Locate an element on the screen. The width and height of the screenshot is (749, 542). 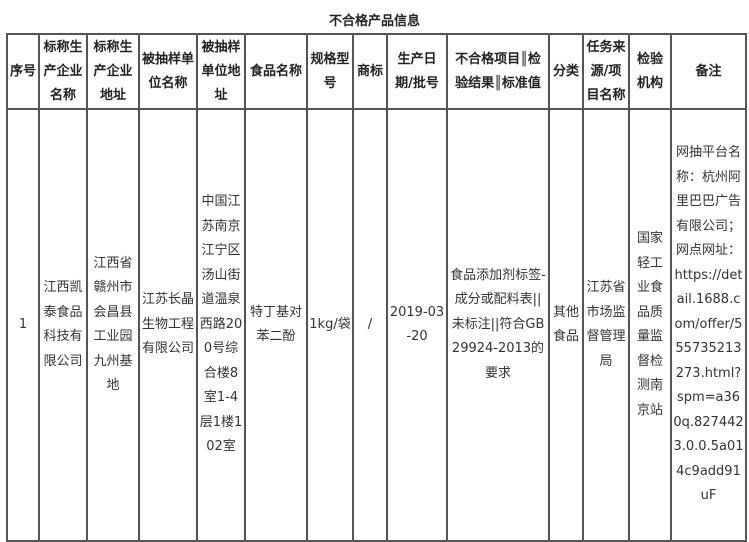
cell-food-name: 特丁基对苯二酚 is located at coordinates (276, 325).